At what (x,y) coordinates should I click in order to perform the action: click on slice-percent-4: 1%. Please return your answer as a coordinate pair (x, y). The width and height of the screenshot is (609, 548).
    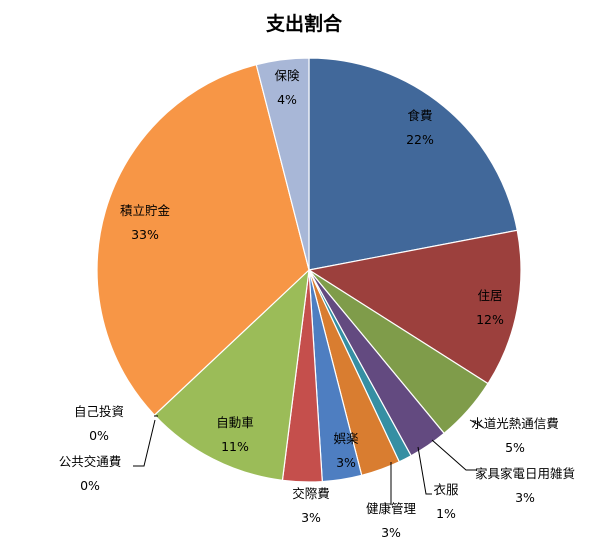
    Looking at the image, I should click on (446, 513).